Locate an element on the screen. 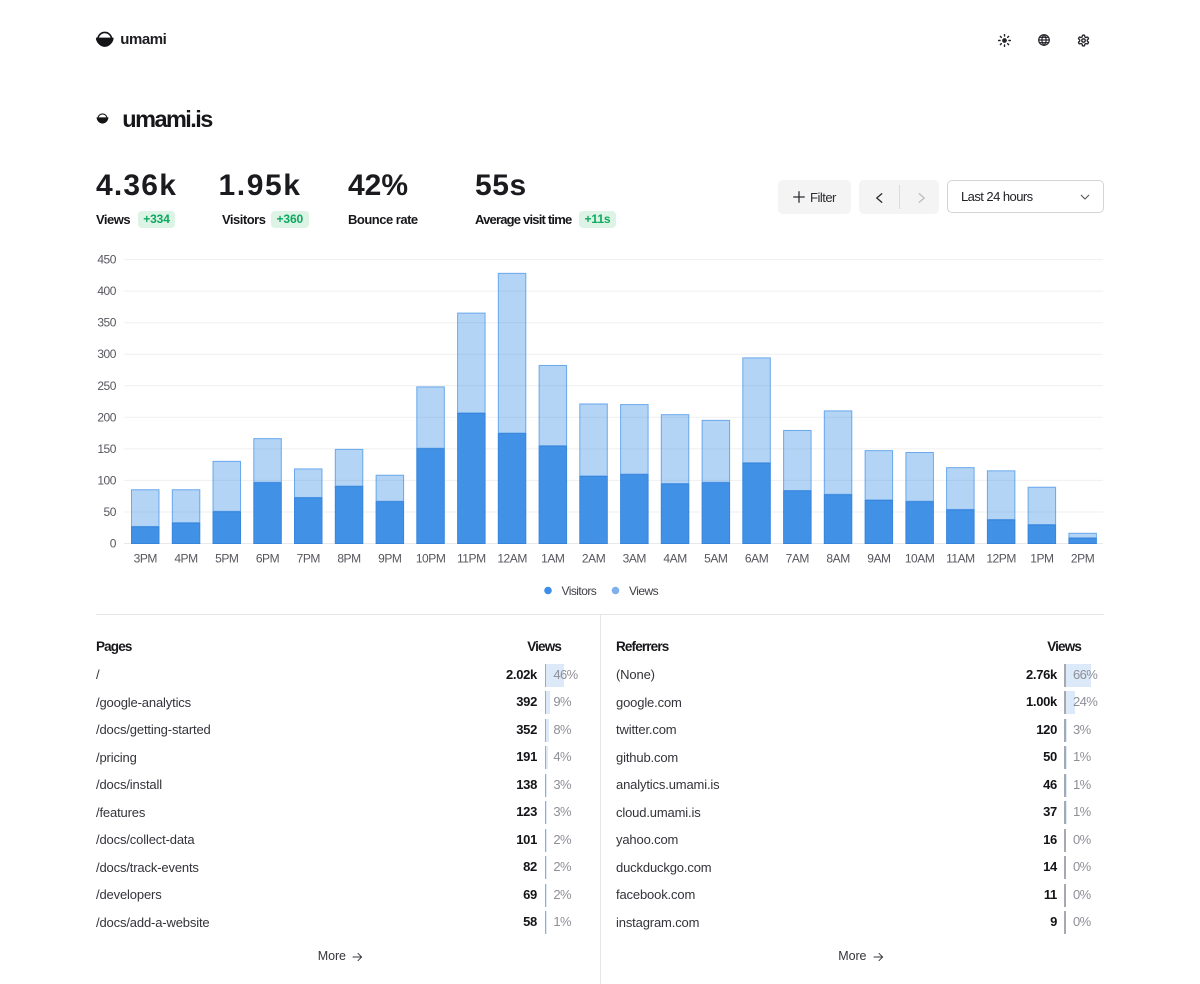 This screenshot has height=984, width=1200. svg-text: 300 is located at coordinates (106, 354).